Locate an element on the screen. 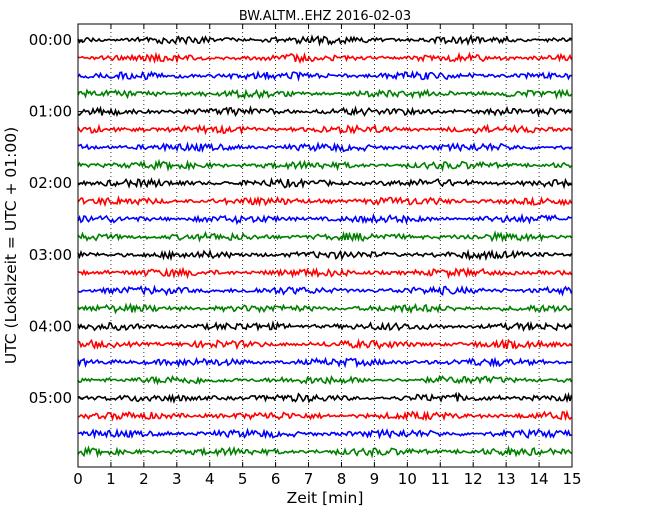 Image resolution: width=650 pixels, height=520 pixels. x-tick-label: 6 is located at coordinates (276, 479).